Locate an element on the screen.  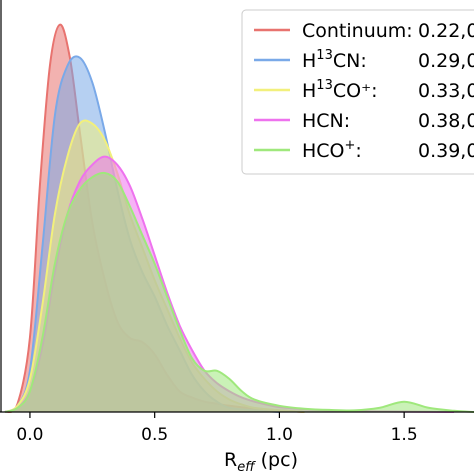
legend-label-1: H13CN: is located at coordinates (334, 60).